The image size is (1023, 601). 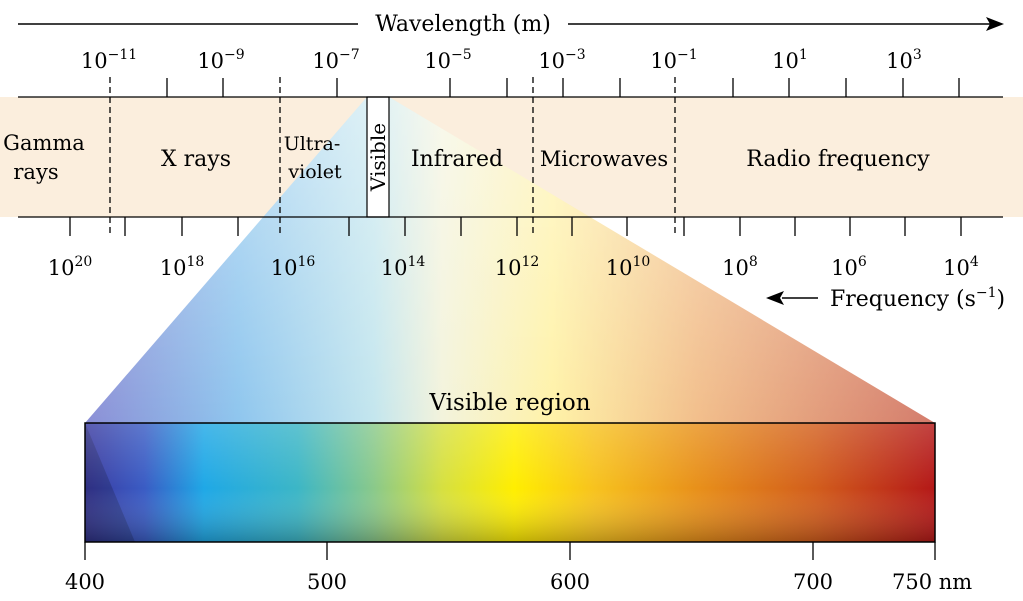 What do you see at coordinates (44, 143) in the screenshot?
I see `region-gamma-line1: Gamma` at bounding box center [44, 143].